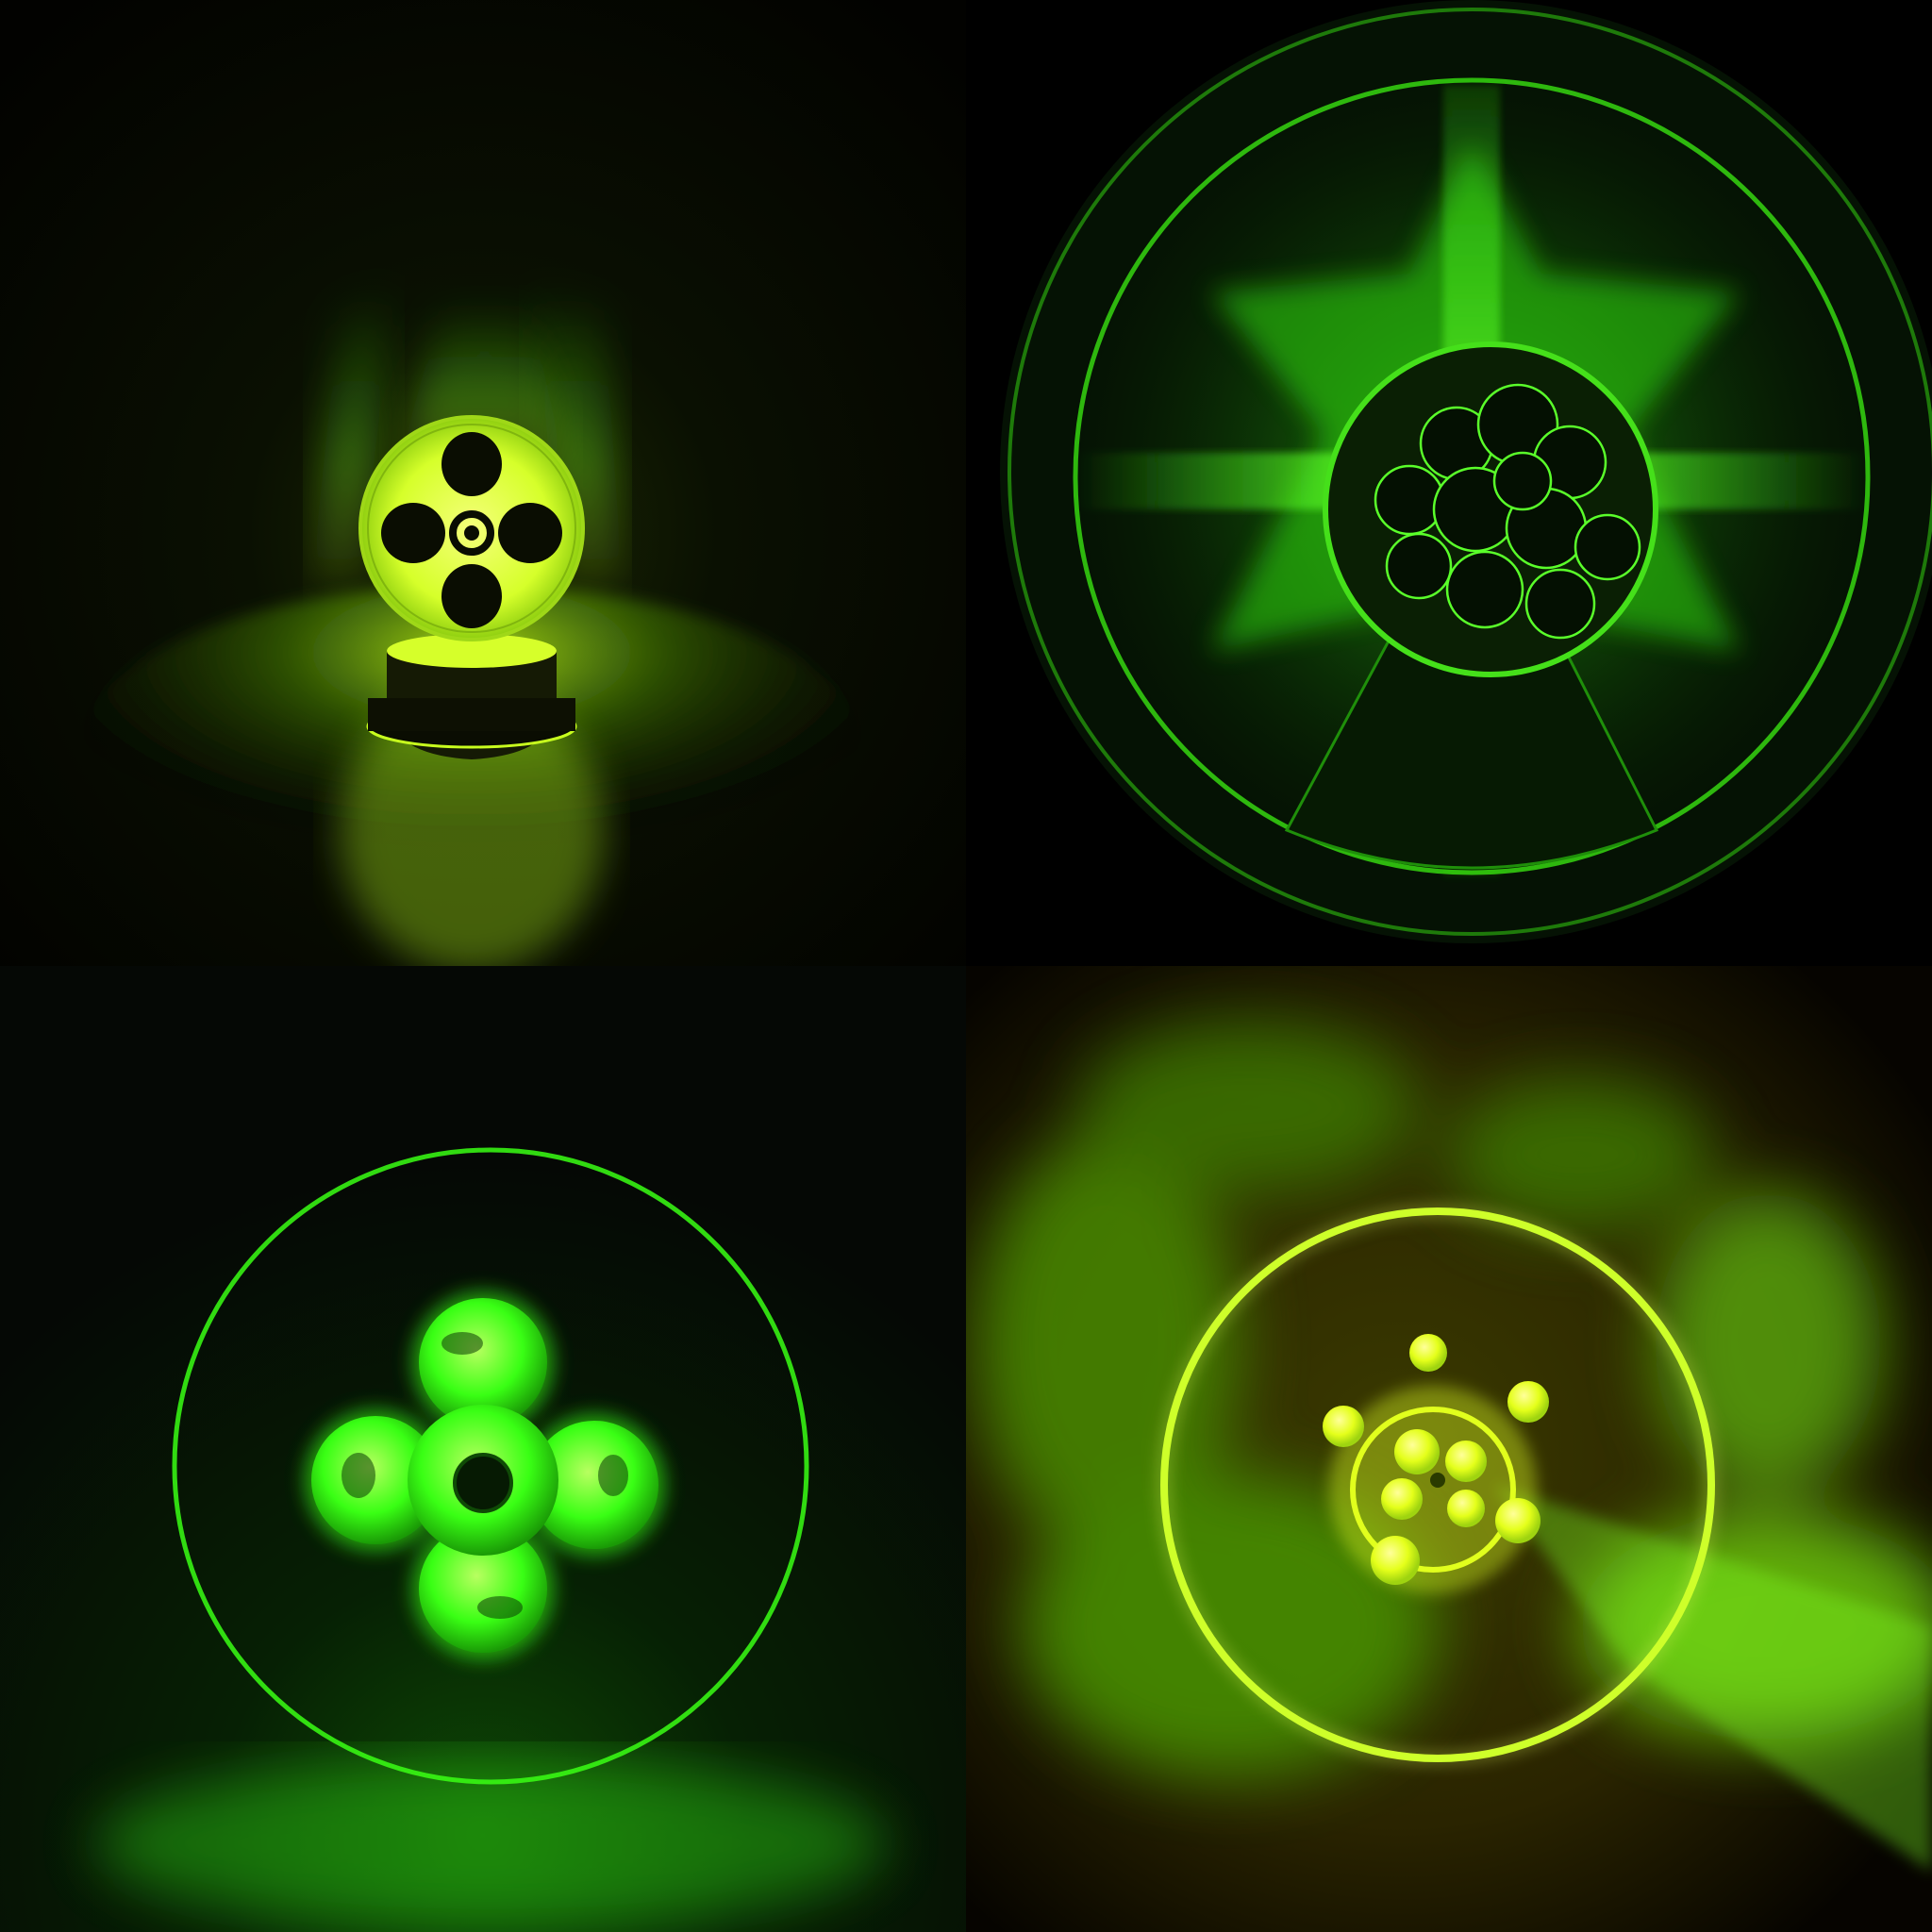 This screenshot has height=1932, width=1932. I want to click on sphere-cluster, so click(1508, 512).